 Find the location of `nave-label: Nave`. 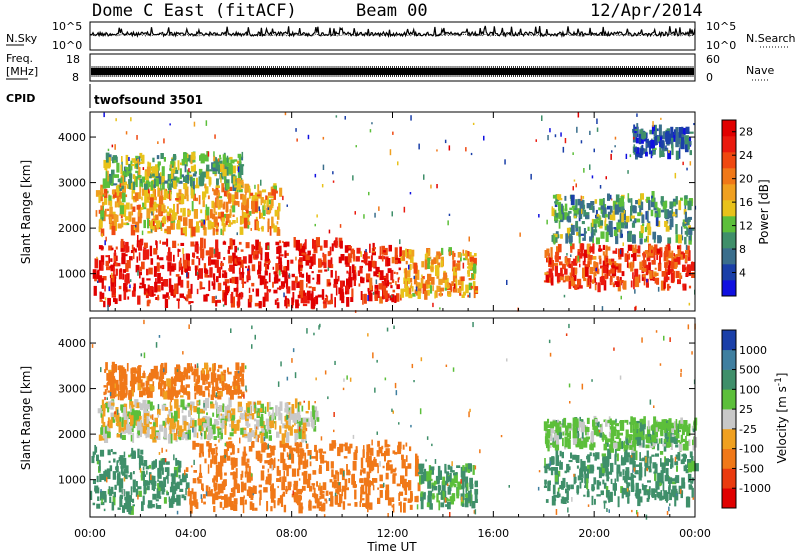

nave-label: Nave is located at coordinates (760, 70).